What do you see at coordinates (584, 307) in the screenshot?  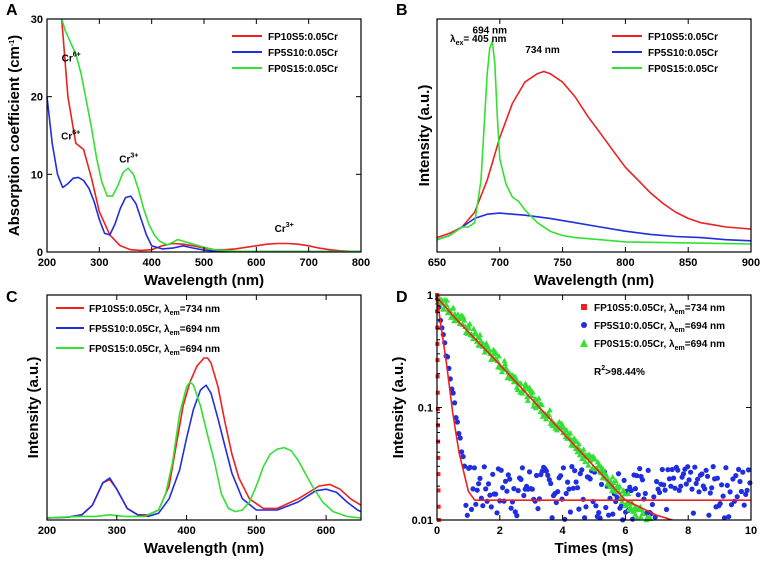 I see `legend-marker` at bounding box center [584, 307].